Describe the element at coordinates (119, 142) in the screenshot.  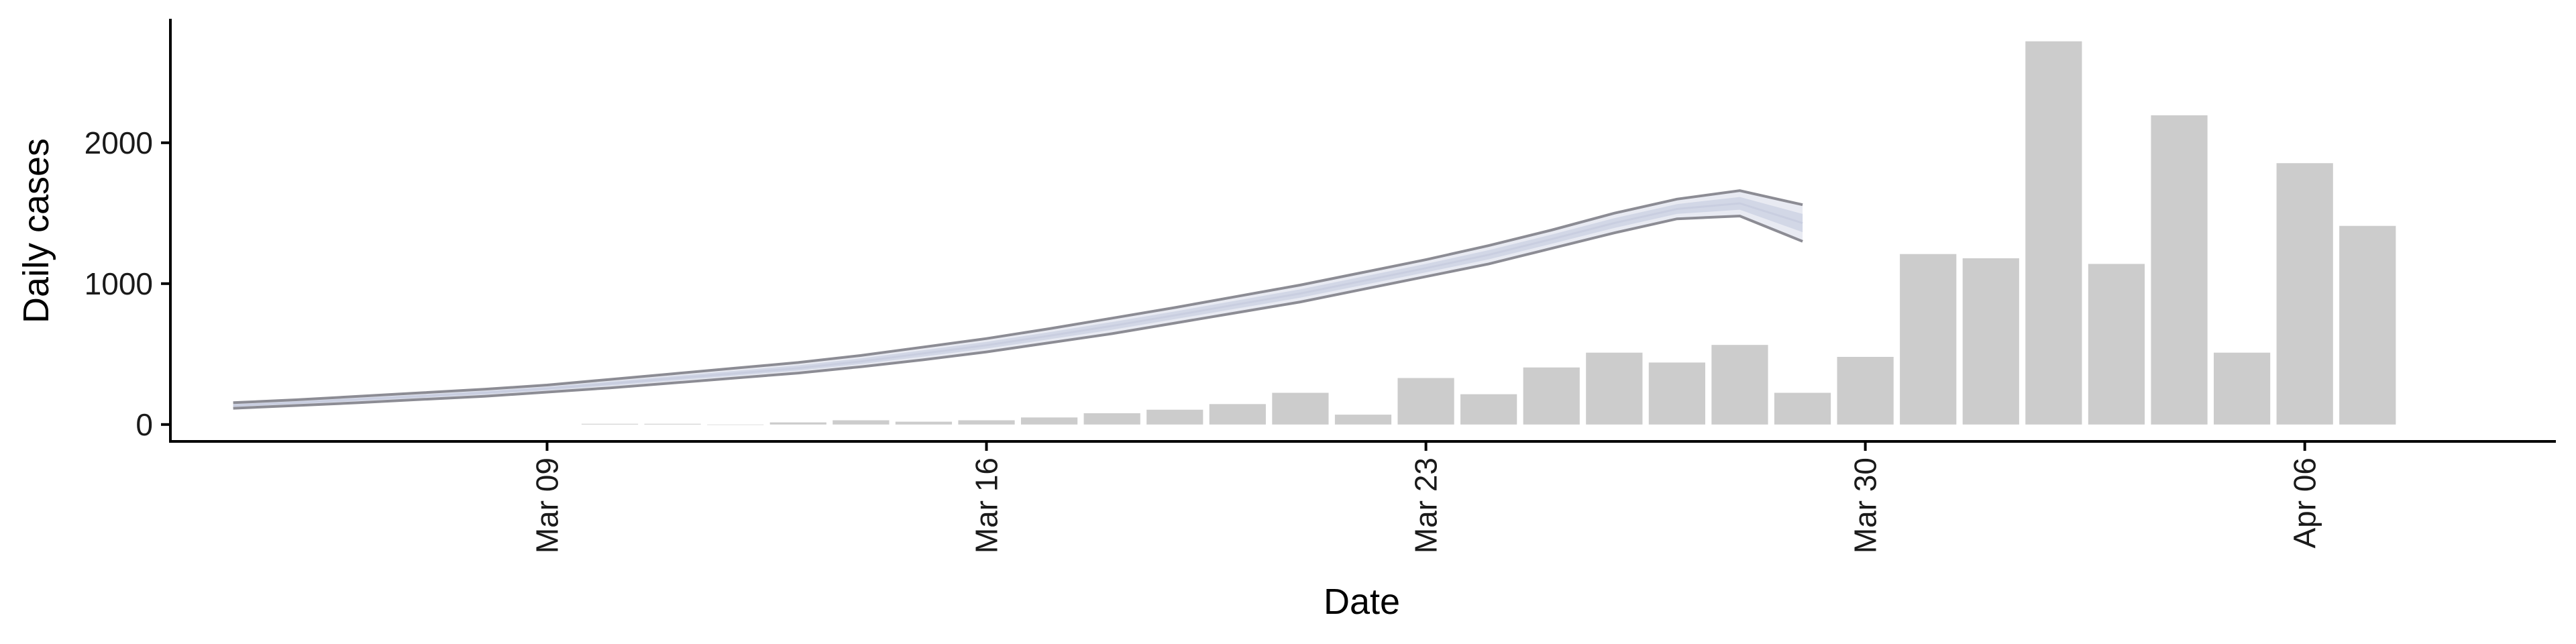
I see `y-tick-label: 2000` at that location.